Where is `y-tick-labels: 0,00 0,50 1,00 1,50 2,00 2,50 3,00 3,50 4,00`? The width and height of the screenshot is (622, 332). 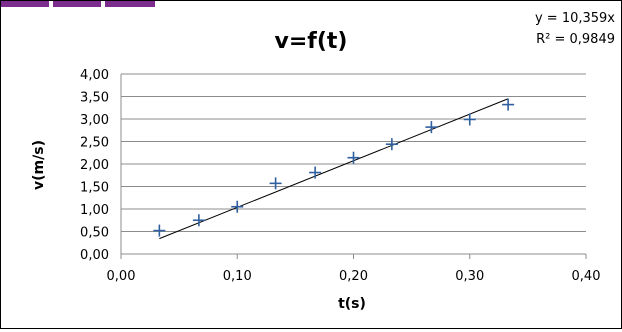 y-tick-labels: 0,00 0,50 1,00 1,50 2,00 2,50 3,00 3,50 4,00 is located at coordinates (94, 165).